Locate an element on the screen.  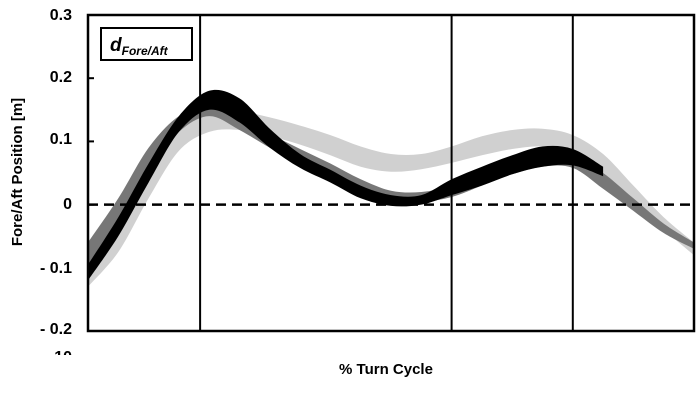
y-tick-label: 0.3 is located at coordinates (61, 15).